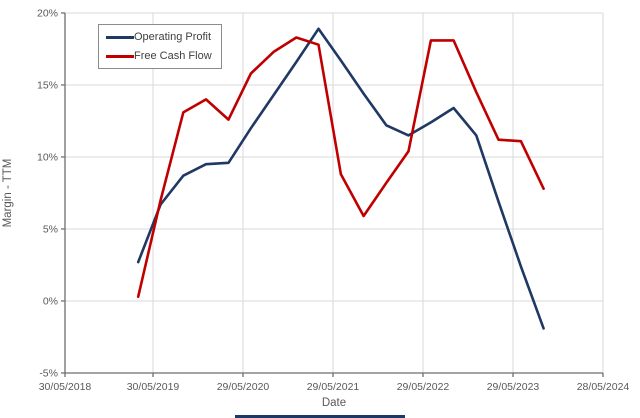 This screenshot has width=640, height=418. I want to click on y-axis-title: Margin - TTM, so click(8, 193).